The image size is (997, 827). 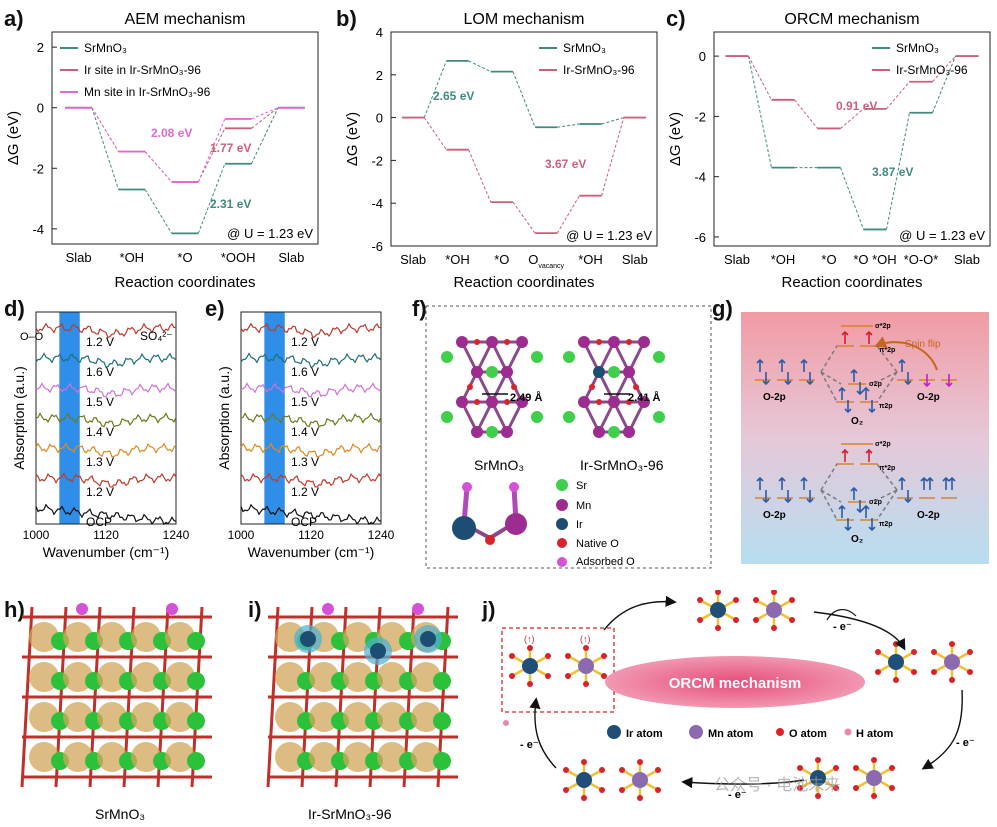 I want to click on y-tick-label: -6, so click(x=700, y=237).